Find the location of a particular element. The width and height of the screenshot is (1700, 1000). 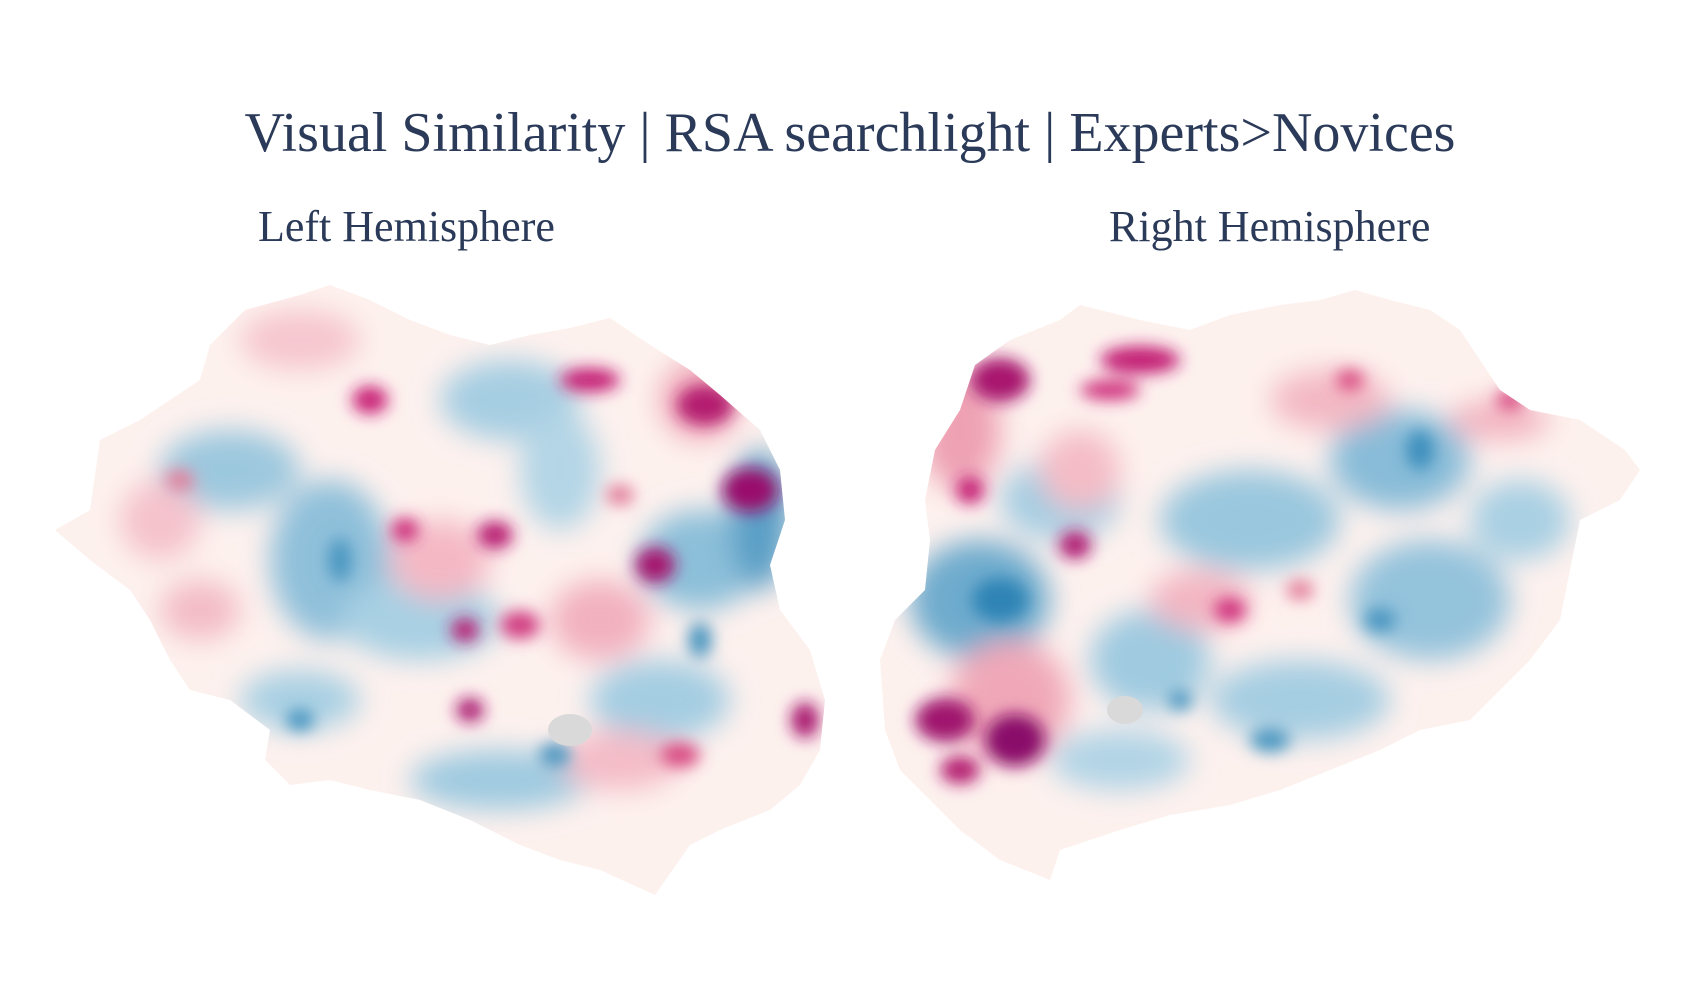

left-hemisphere-label: Left Hemisphere is located at coordinates (406, 226).